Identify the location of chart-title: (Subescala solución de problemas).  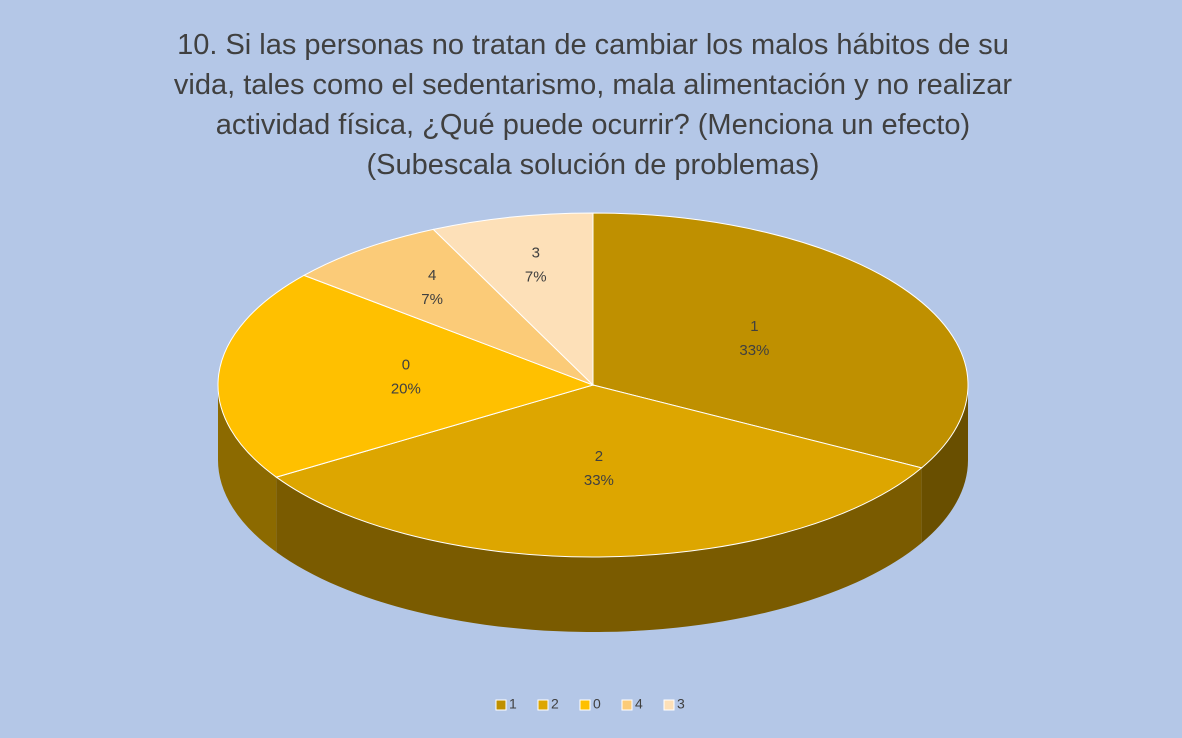
(593, 165).